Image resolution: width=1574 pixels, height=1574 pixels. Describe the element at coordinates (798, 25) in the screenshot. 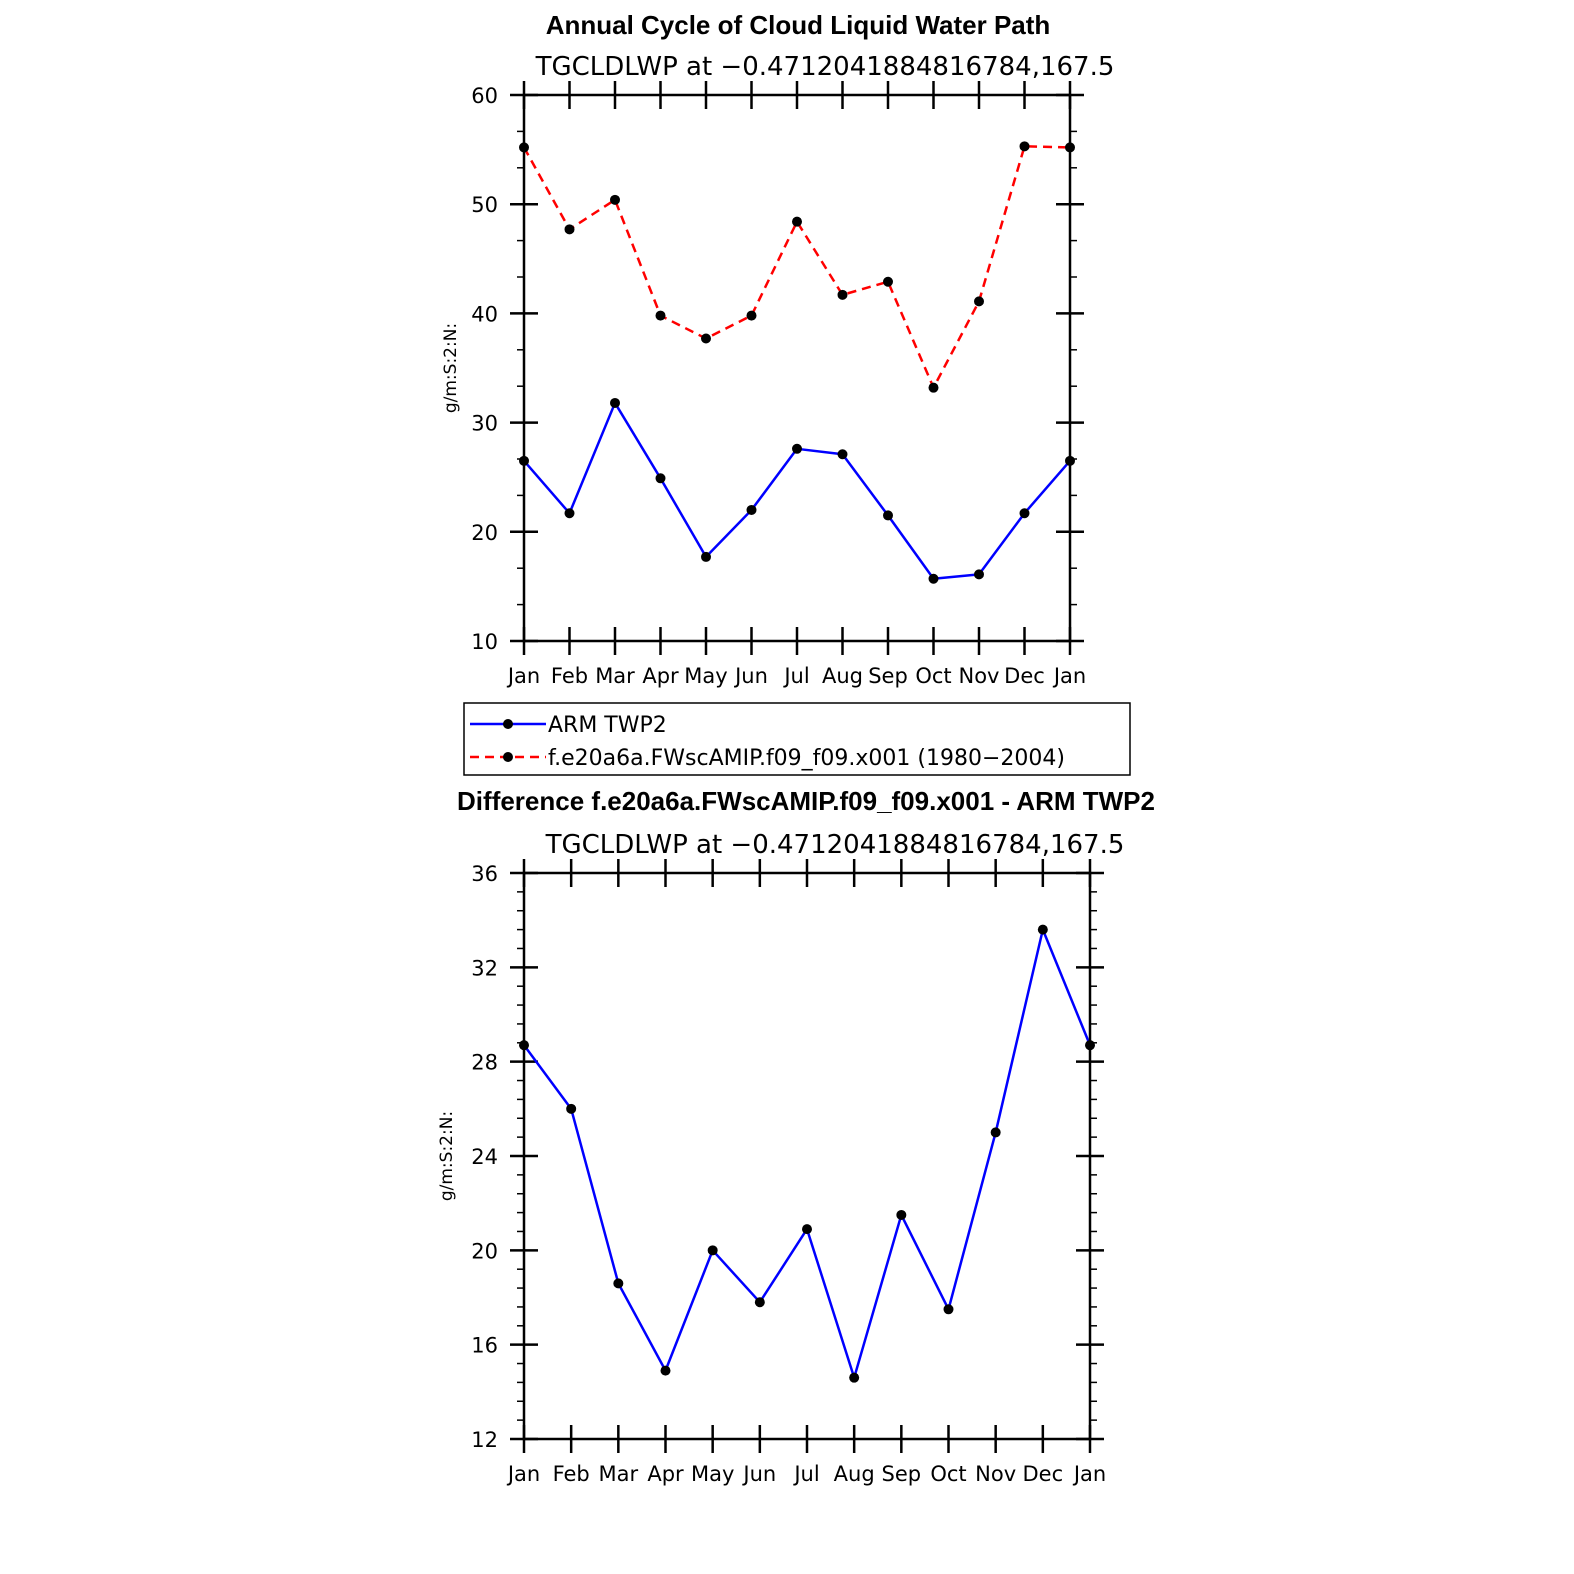

I see `chart1-title: Annual Cycle of Cloud Liquid Water Path` at that location.